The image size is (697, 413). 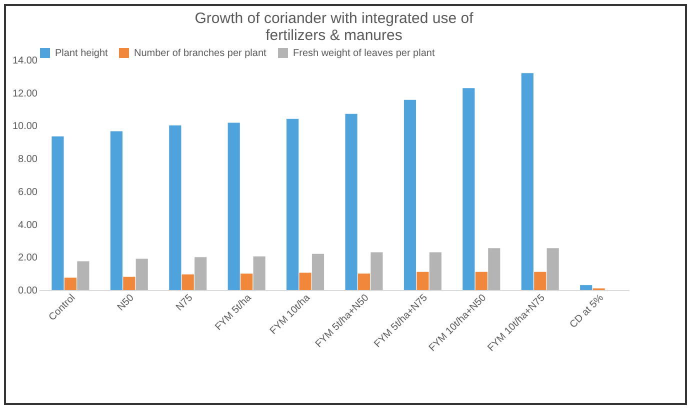 What do you see at coordinates (25, 61) in the screenshot?
I see `y-tick-label: 14.00` at bounding box center [25, 61].